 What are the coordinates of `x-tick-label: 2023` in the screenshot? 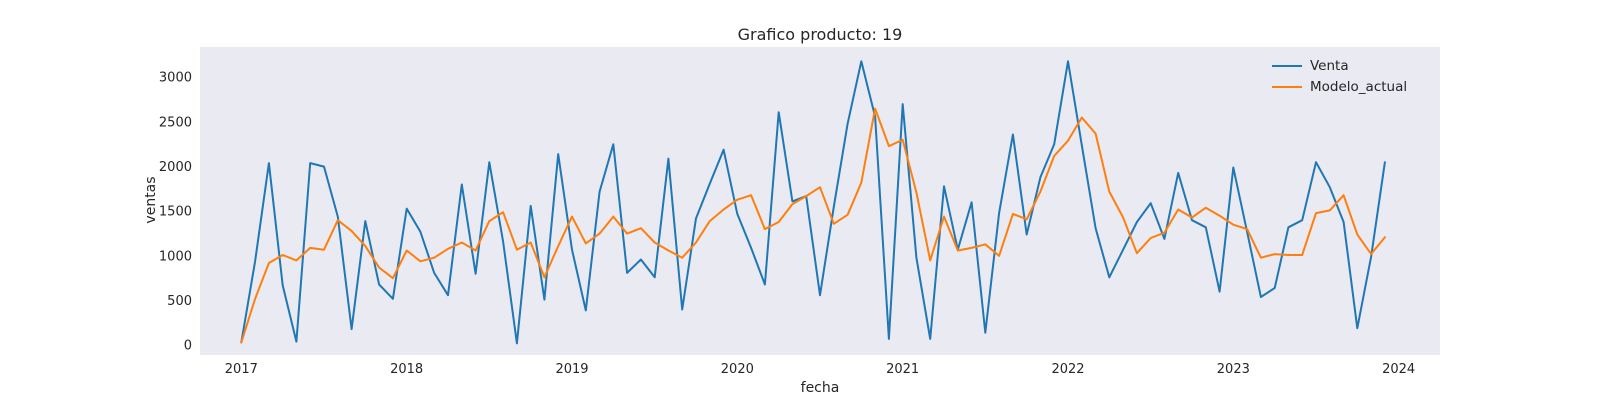 It's located at (1233, 369).